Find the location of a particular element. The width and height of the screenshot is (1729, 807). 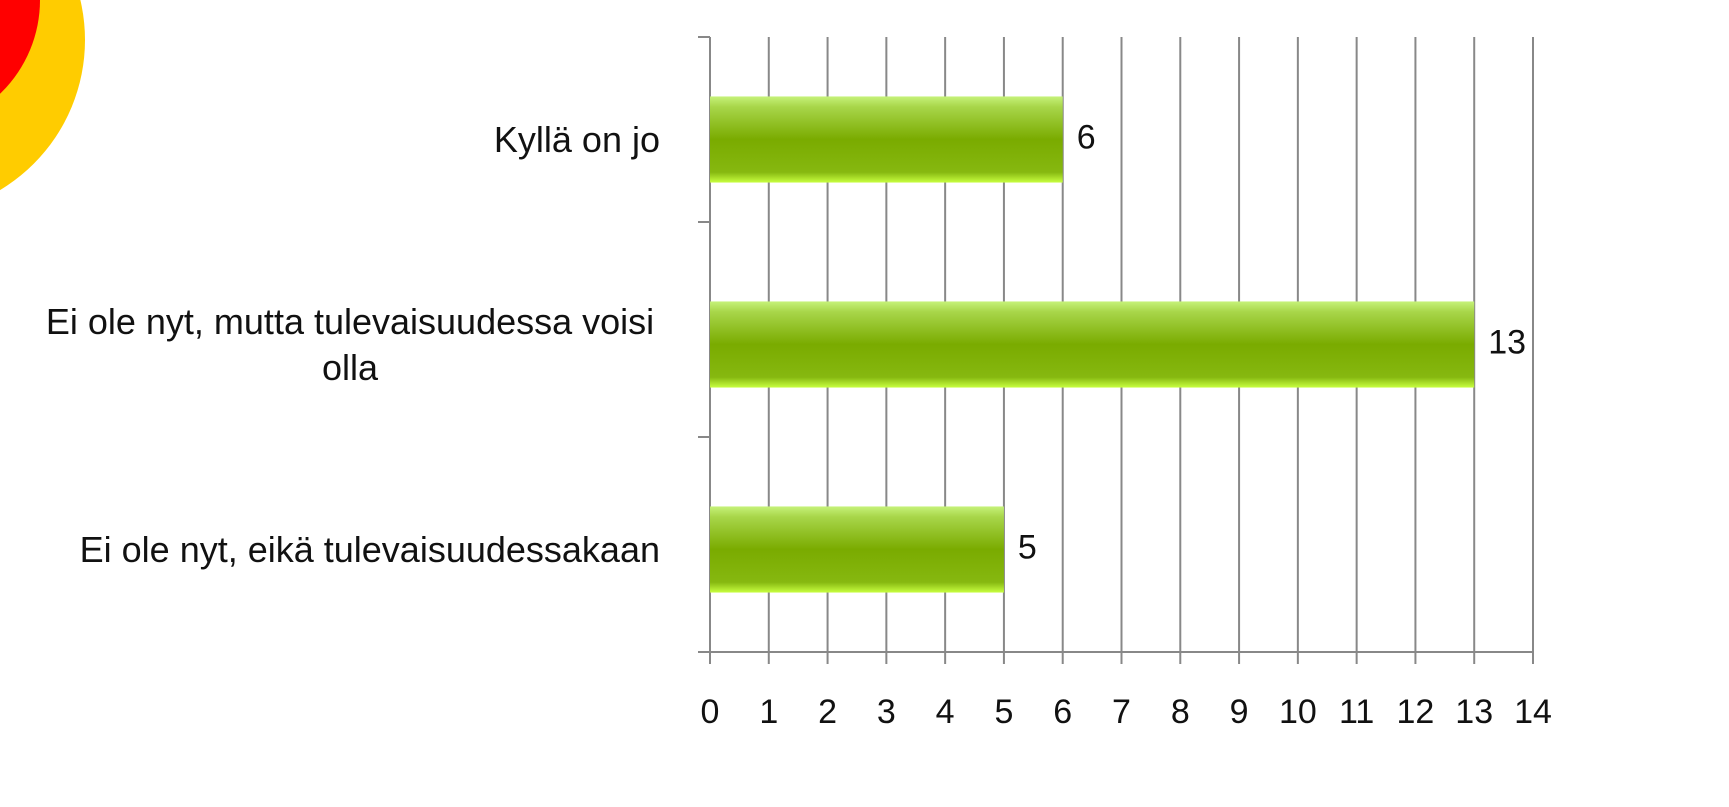

x-tick-label: 5 is located at coordinates (1003, 712).